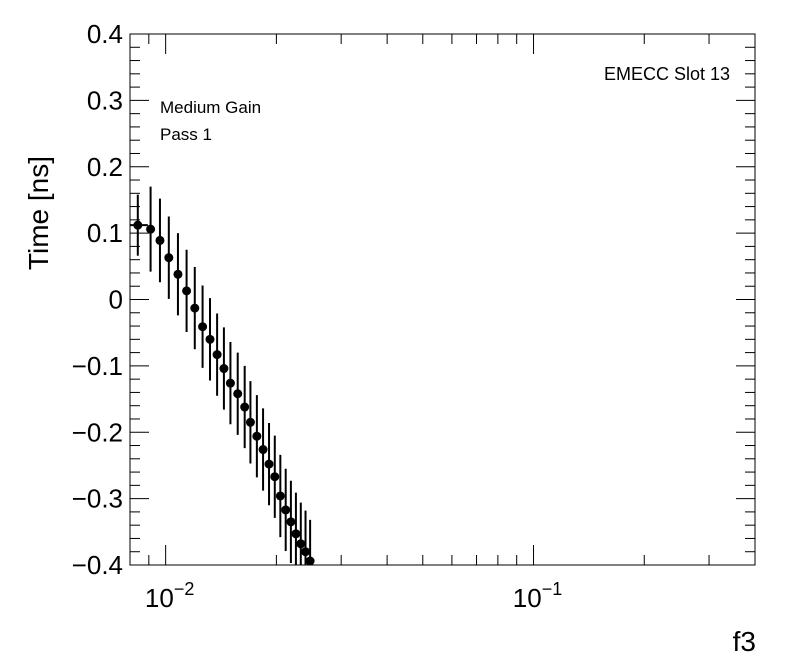 This screenshot has height=672, width=796. What do you see at coordinates (116, 300) in the screenshot?
I see `y-tick-label: 0` at bounding box center [116, 300].